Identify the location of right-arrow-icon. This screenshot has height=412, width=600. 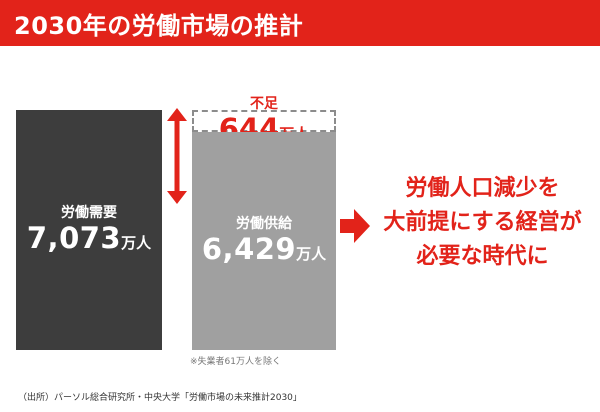
(355, 226).